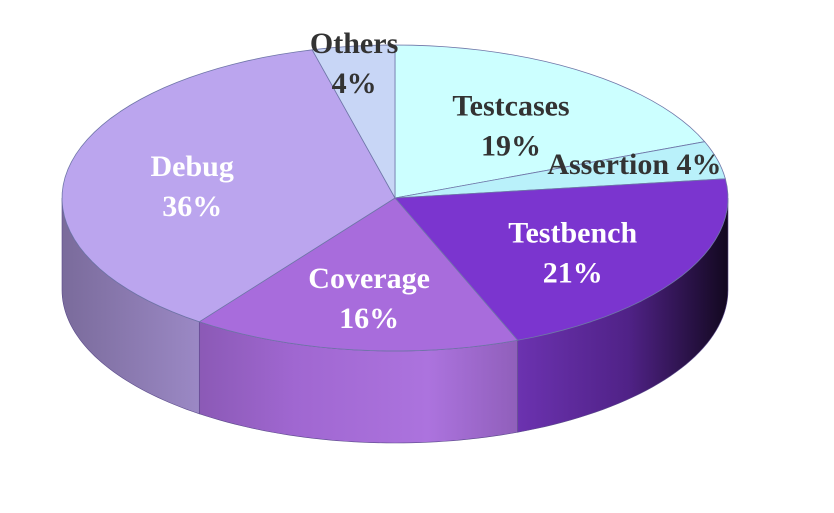 This screenshot has height=513, width=834. What do you see at coordinates (354, 43) in the screenshot?
I see `slice-label-name: Others` at bounding box center [354, 43].